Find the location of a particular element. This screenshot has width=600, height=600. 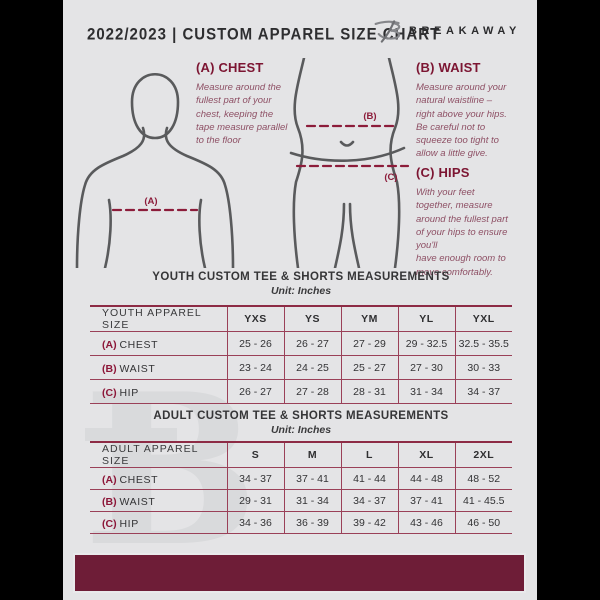

waist-line-label: (B) is located at coordinates (369, 116).